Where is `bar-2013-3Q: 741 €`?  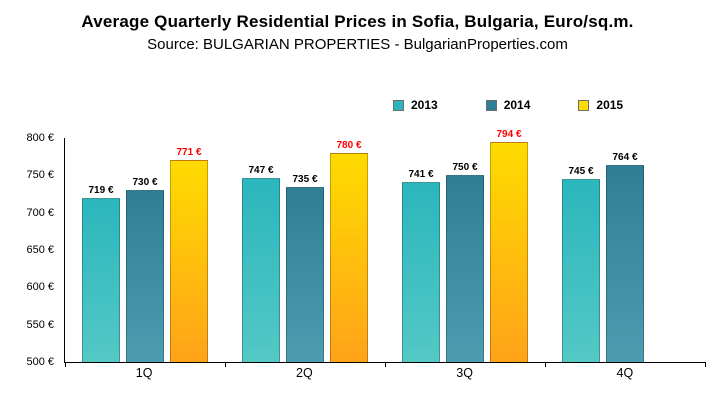
bar-2013-3Q: 741 € is located at coordinates (421, 265).